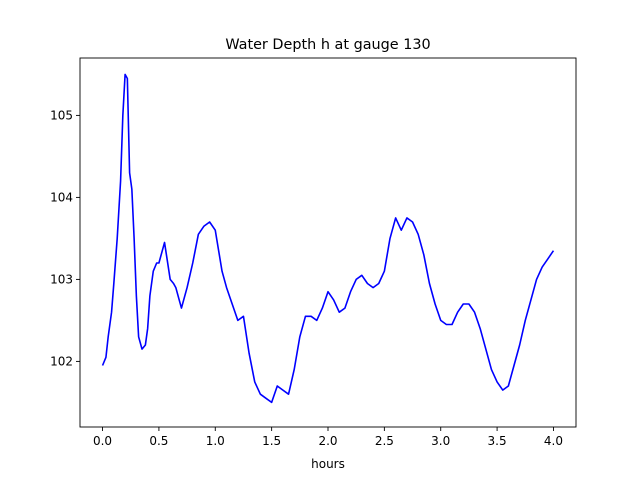 Image resolution: width=640 pixels, height=480 pixels. What do you see at coordinates (158, 441) in the screenshot?
I see `x-tick-label: 0.5` at bounding box center [158, 441].